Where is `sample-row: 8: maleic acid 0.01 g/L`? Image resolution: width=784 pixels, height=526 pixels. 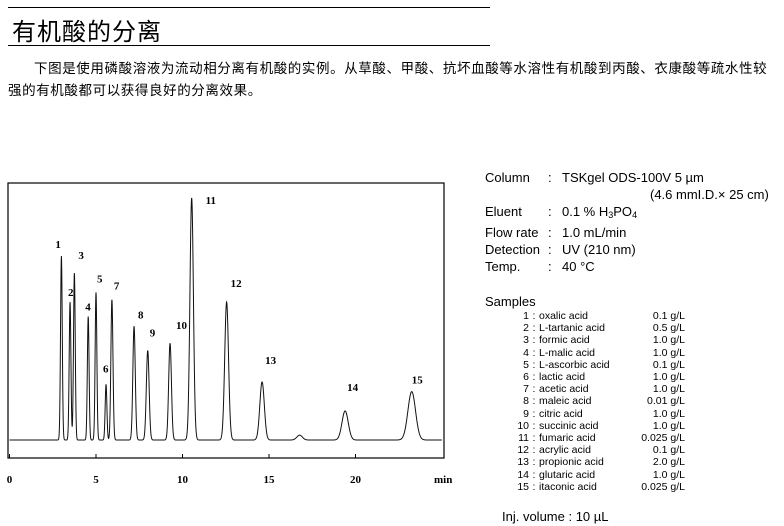
sample-row: 8: maleic acid 0.01 g/L is located at coordinates (585, 401).